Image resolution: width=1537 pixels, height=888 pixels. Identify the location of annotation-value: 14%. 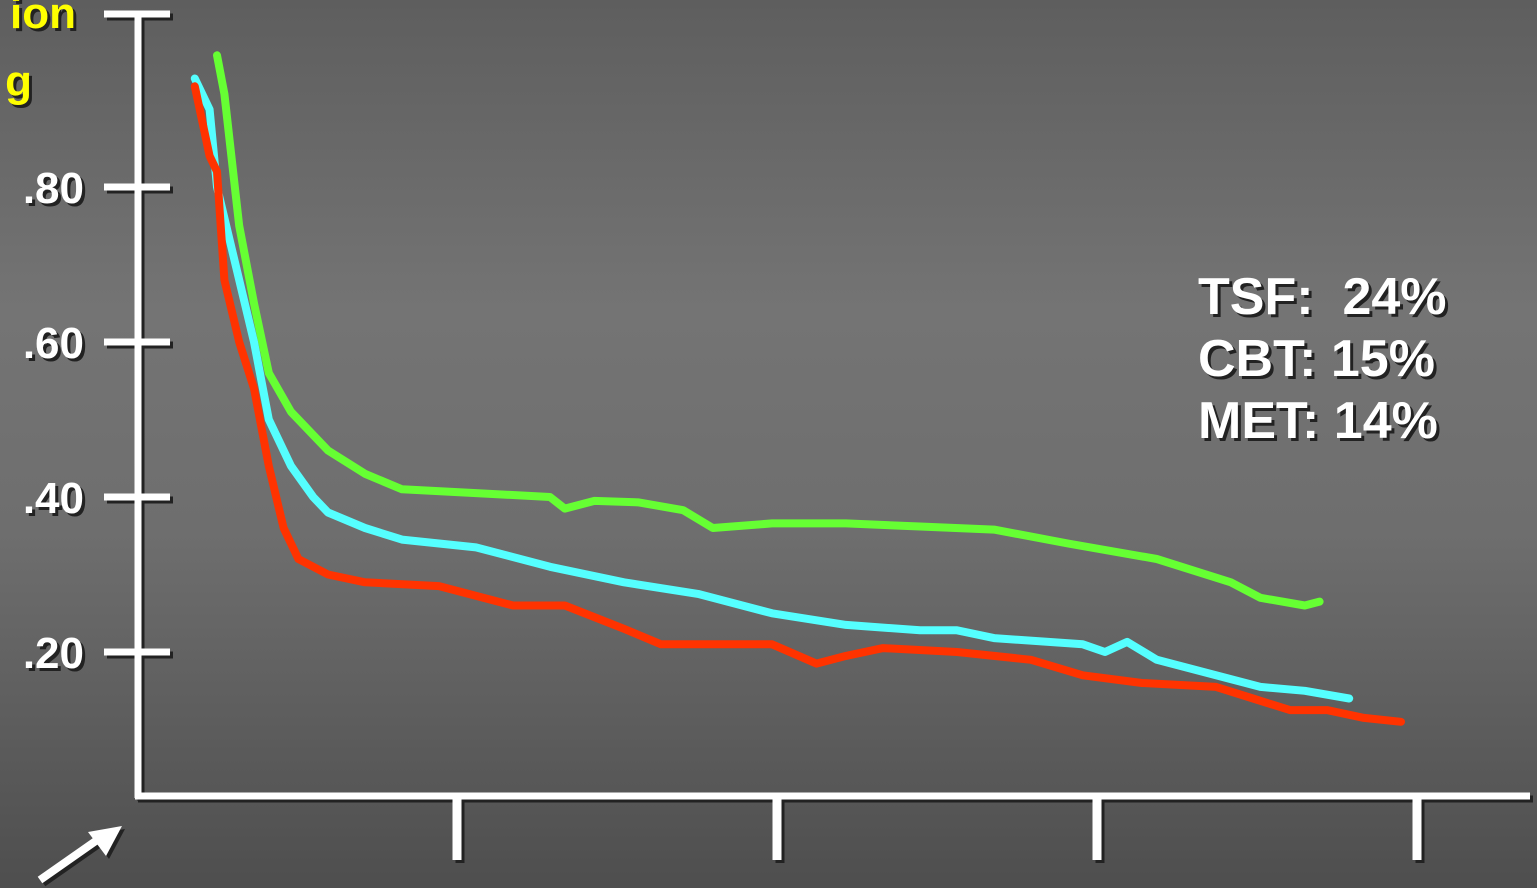
(1385, 421).